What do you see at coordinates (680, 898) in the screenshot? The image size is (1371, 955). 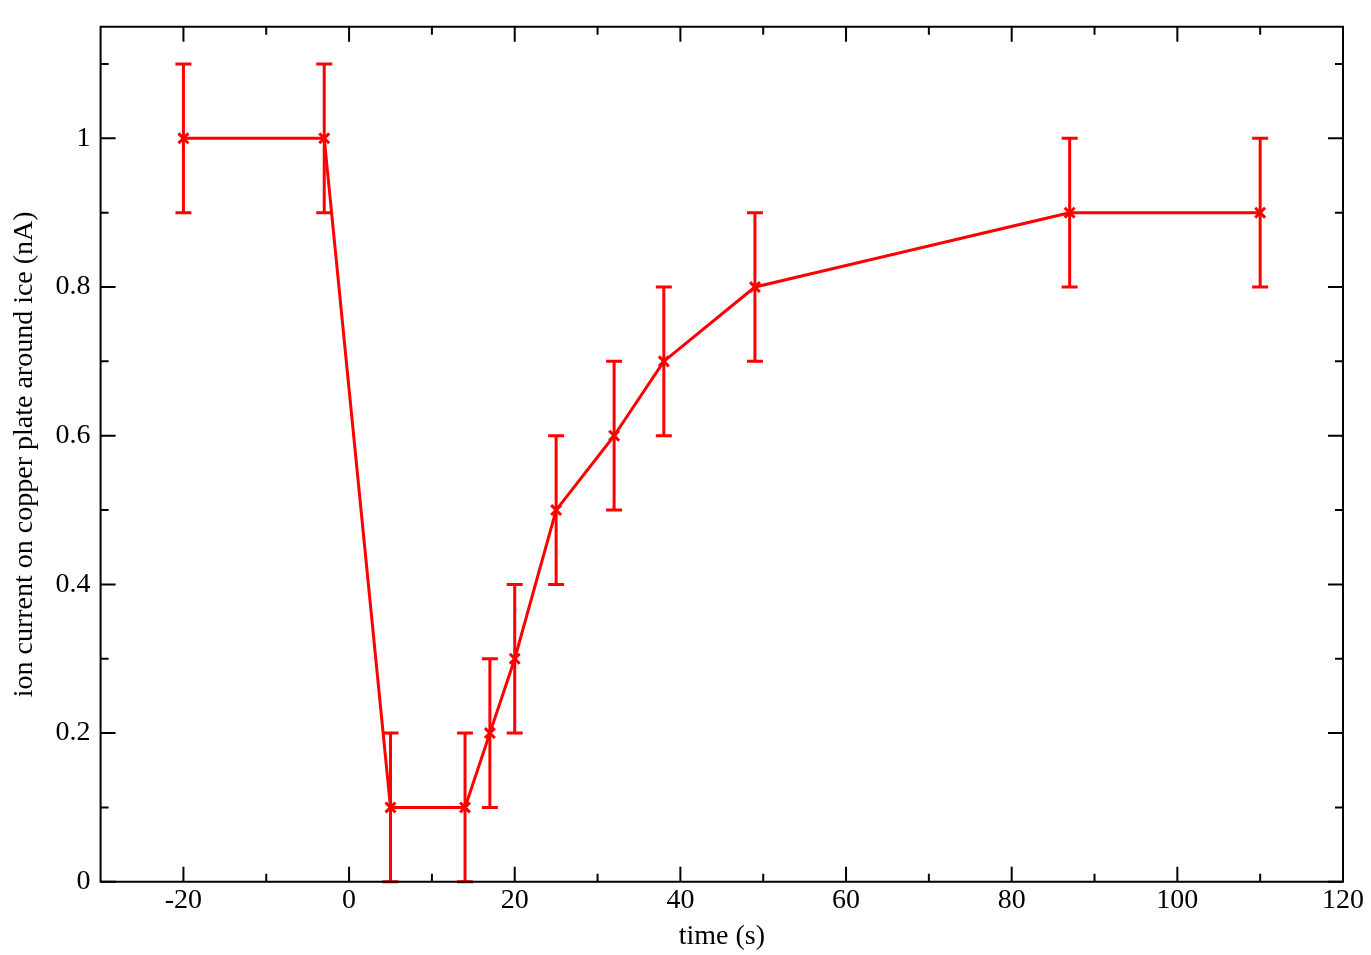 I see `x-tick-label: 40` at bounding box center [680, 898].